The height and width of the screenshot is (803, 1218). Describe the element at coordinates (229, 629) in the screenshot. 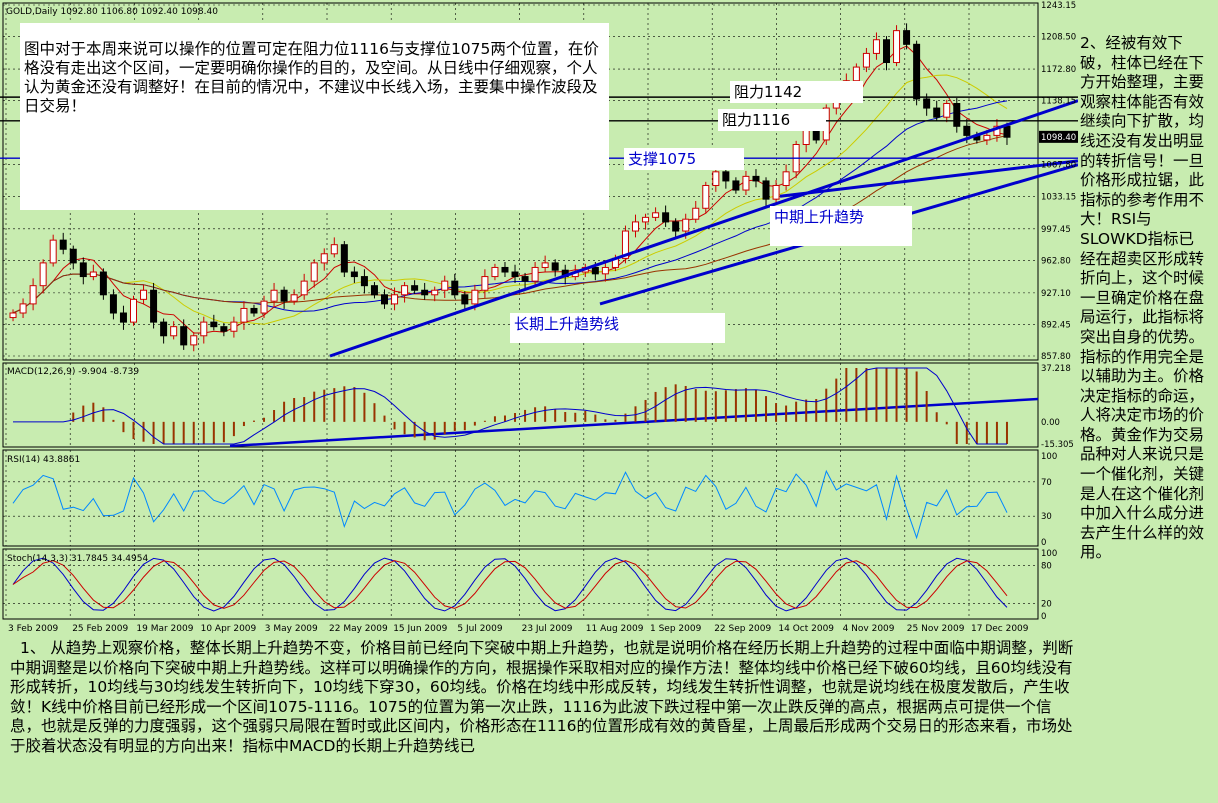

I see `x-tick-label: 10 Apr 2009` at that location.